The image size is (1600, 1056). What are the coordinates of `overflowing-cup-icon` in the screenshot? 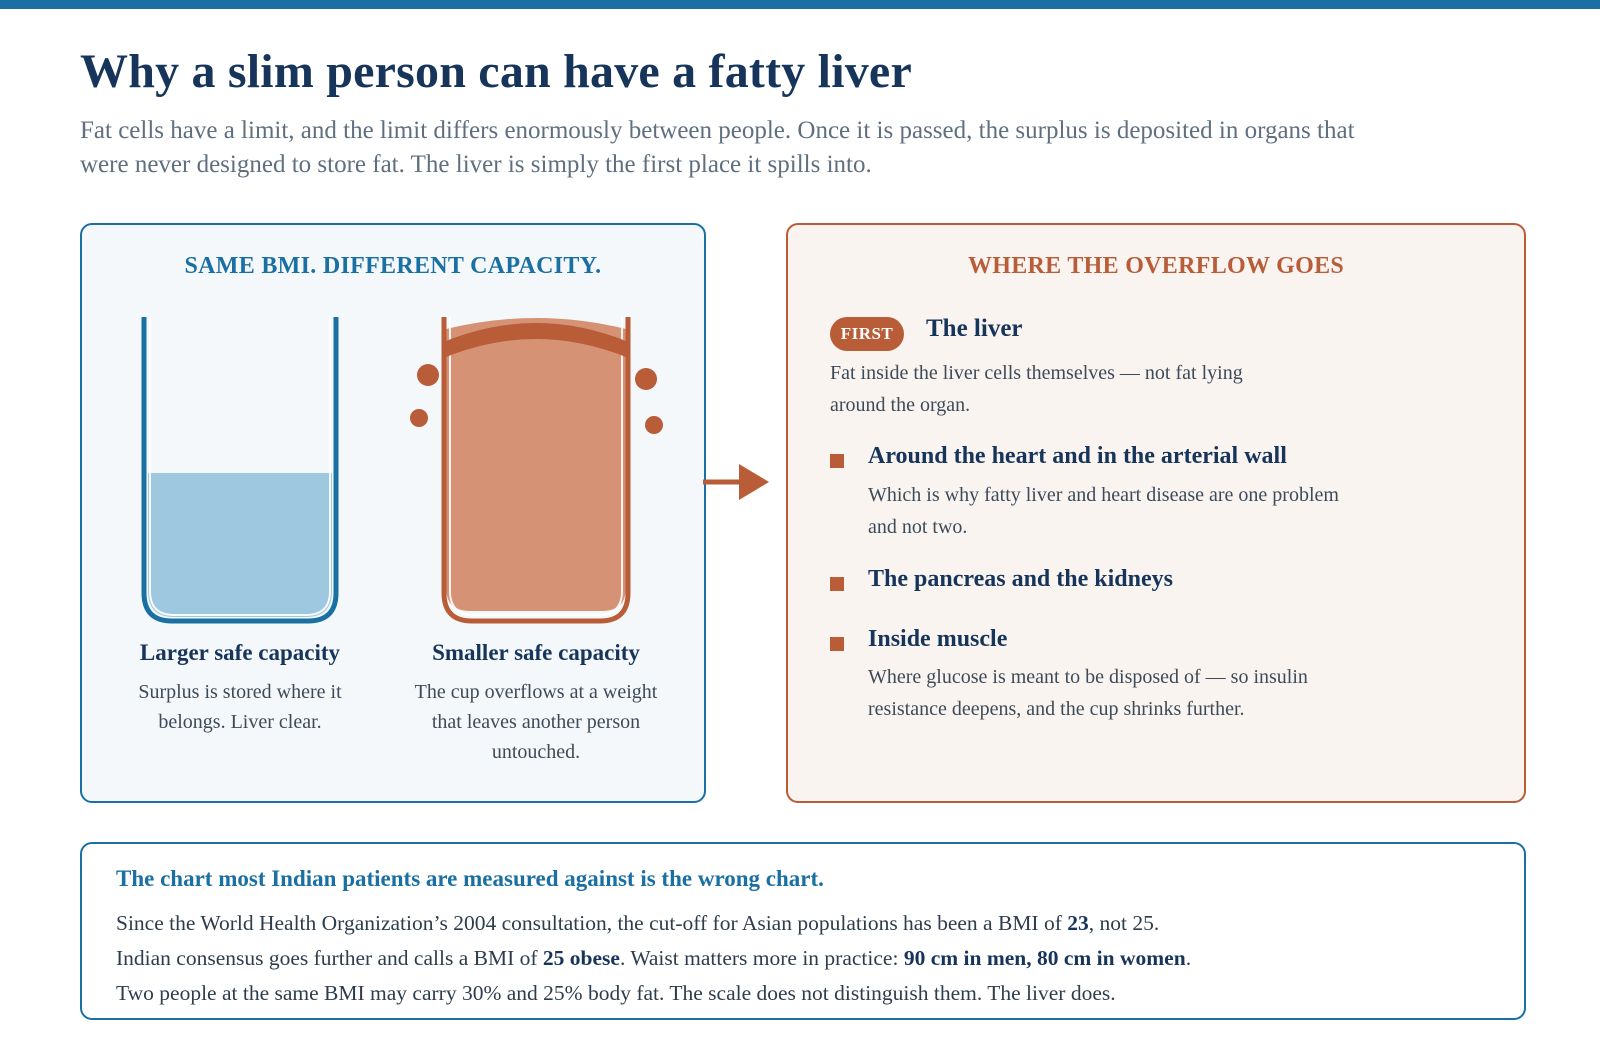 It's located at (536, 470).